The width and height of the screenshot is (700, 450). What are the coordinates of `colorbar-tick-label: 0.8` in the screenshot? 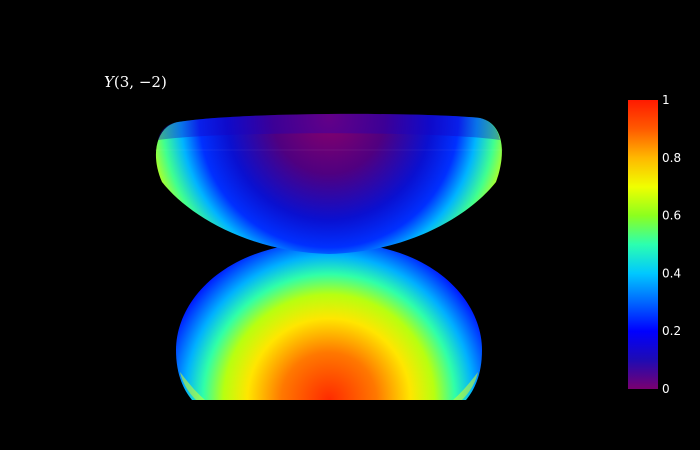 It's located at (671, 158).